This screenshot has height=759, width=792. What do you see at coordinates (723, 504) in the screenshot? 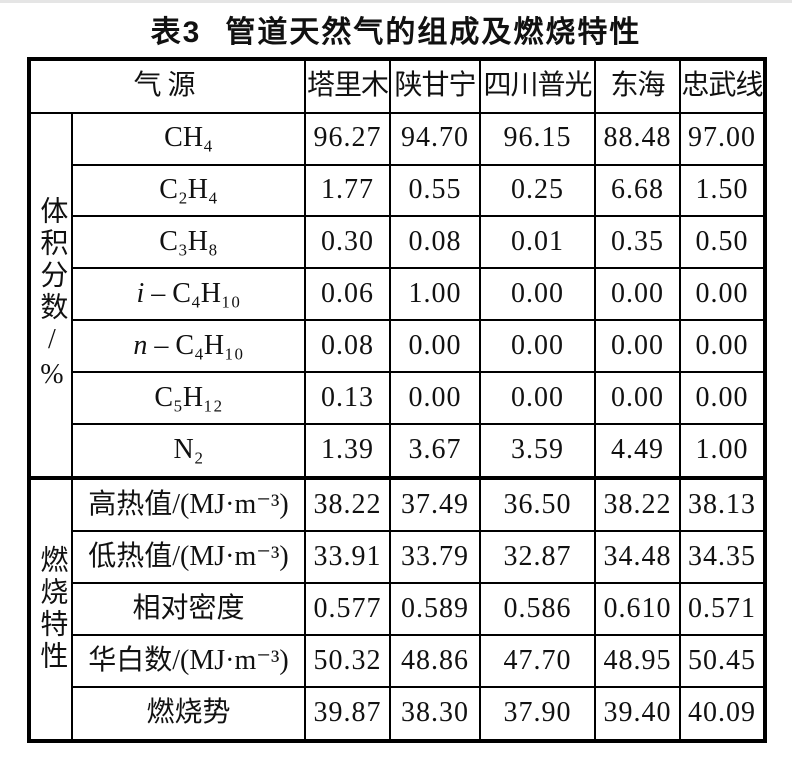
I see `value-cell: 38.13` at bounding box center [723, 504].